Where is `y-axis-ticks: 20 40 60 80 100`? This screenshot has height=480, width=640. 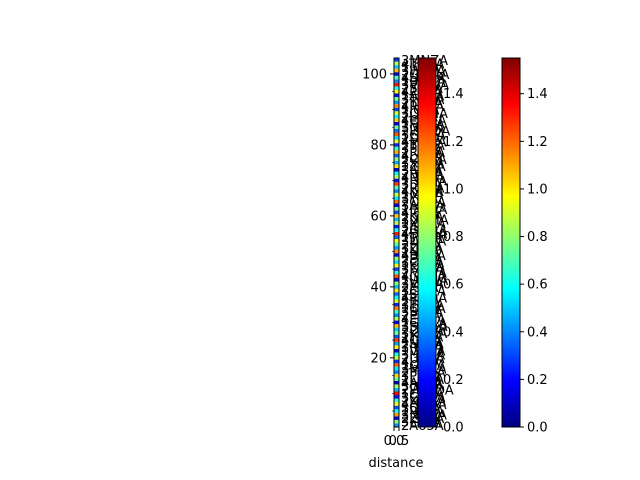
y-axis-ticks: 20 40 60 80 100 is located at coordinates (378, 239).